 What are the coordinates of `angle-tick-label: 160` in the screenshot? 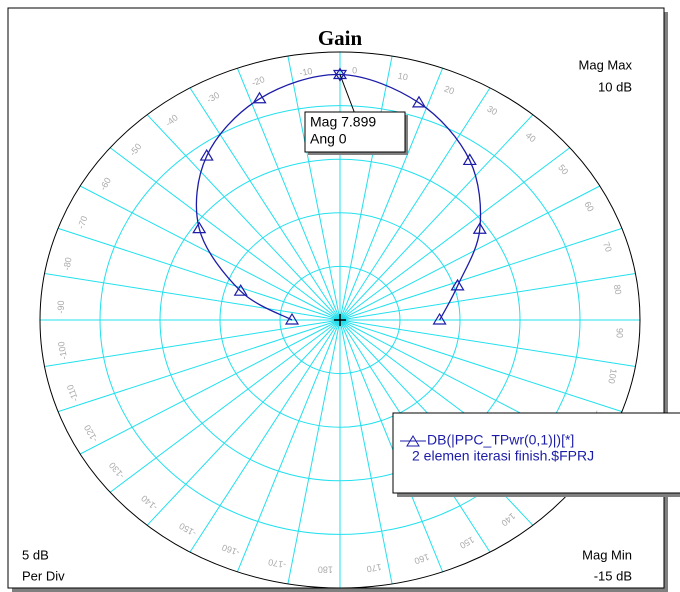 It's located at (422, 559).